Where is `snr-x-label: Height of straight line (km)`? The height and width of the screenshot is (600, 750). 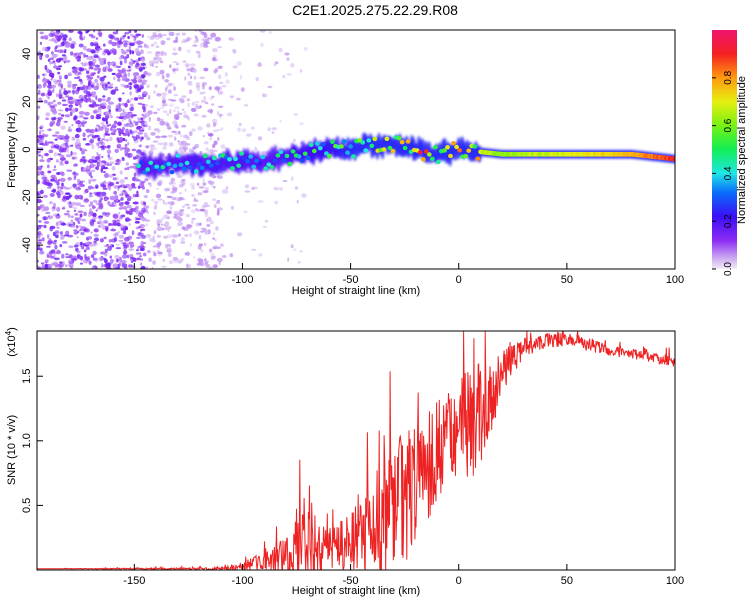
snr-x-label: Height of straight line (km) is located at coordinates (356, 591).